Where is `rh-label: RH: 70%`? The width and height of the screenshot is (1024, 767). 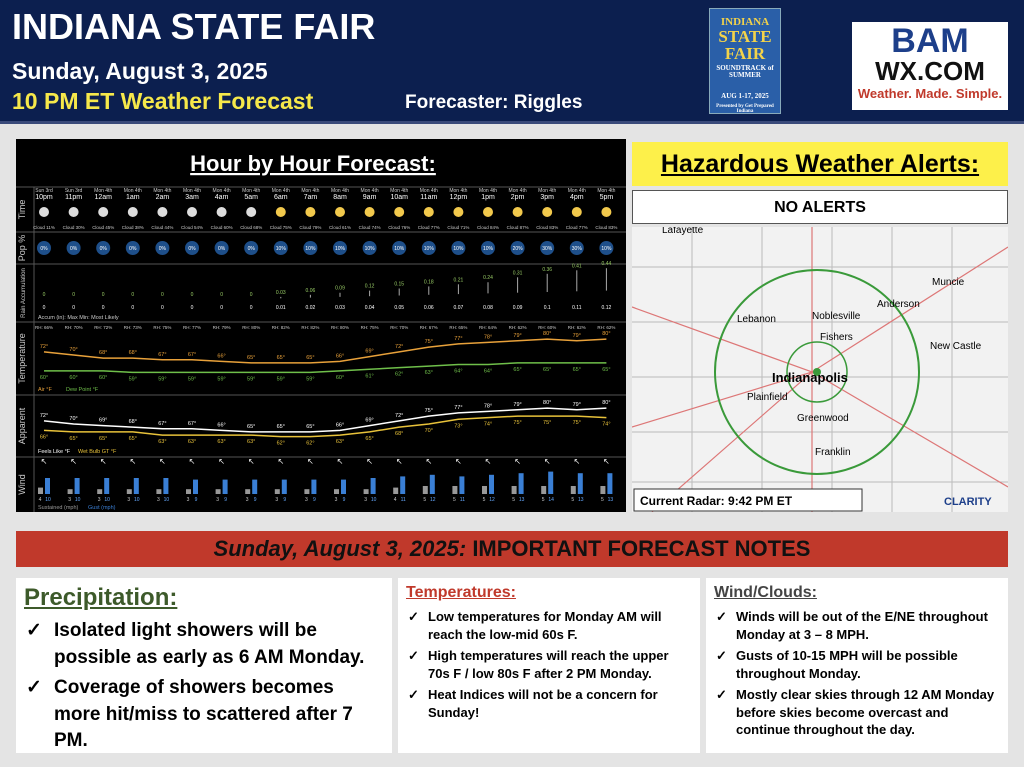
rh-label: RH: 70% is located at coordinates (399, 327).